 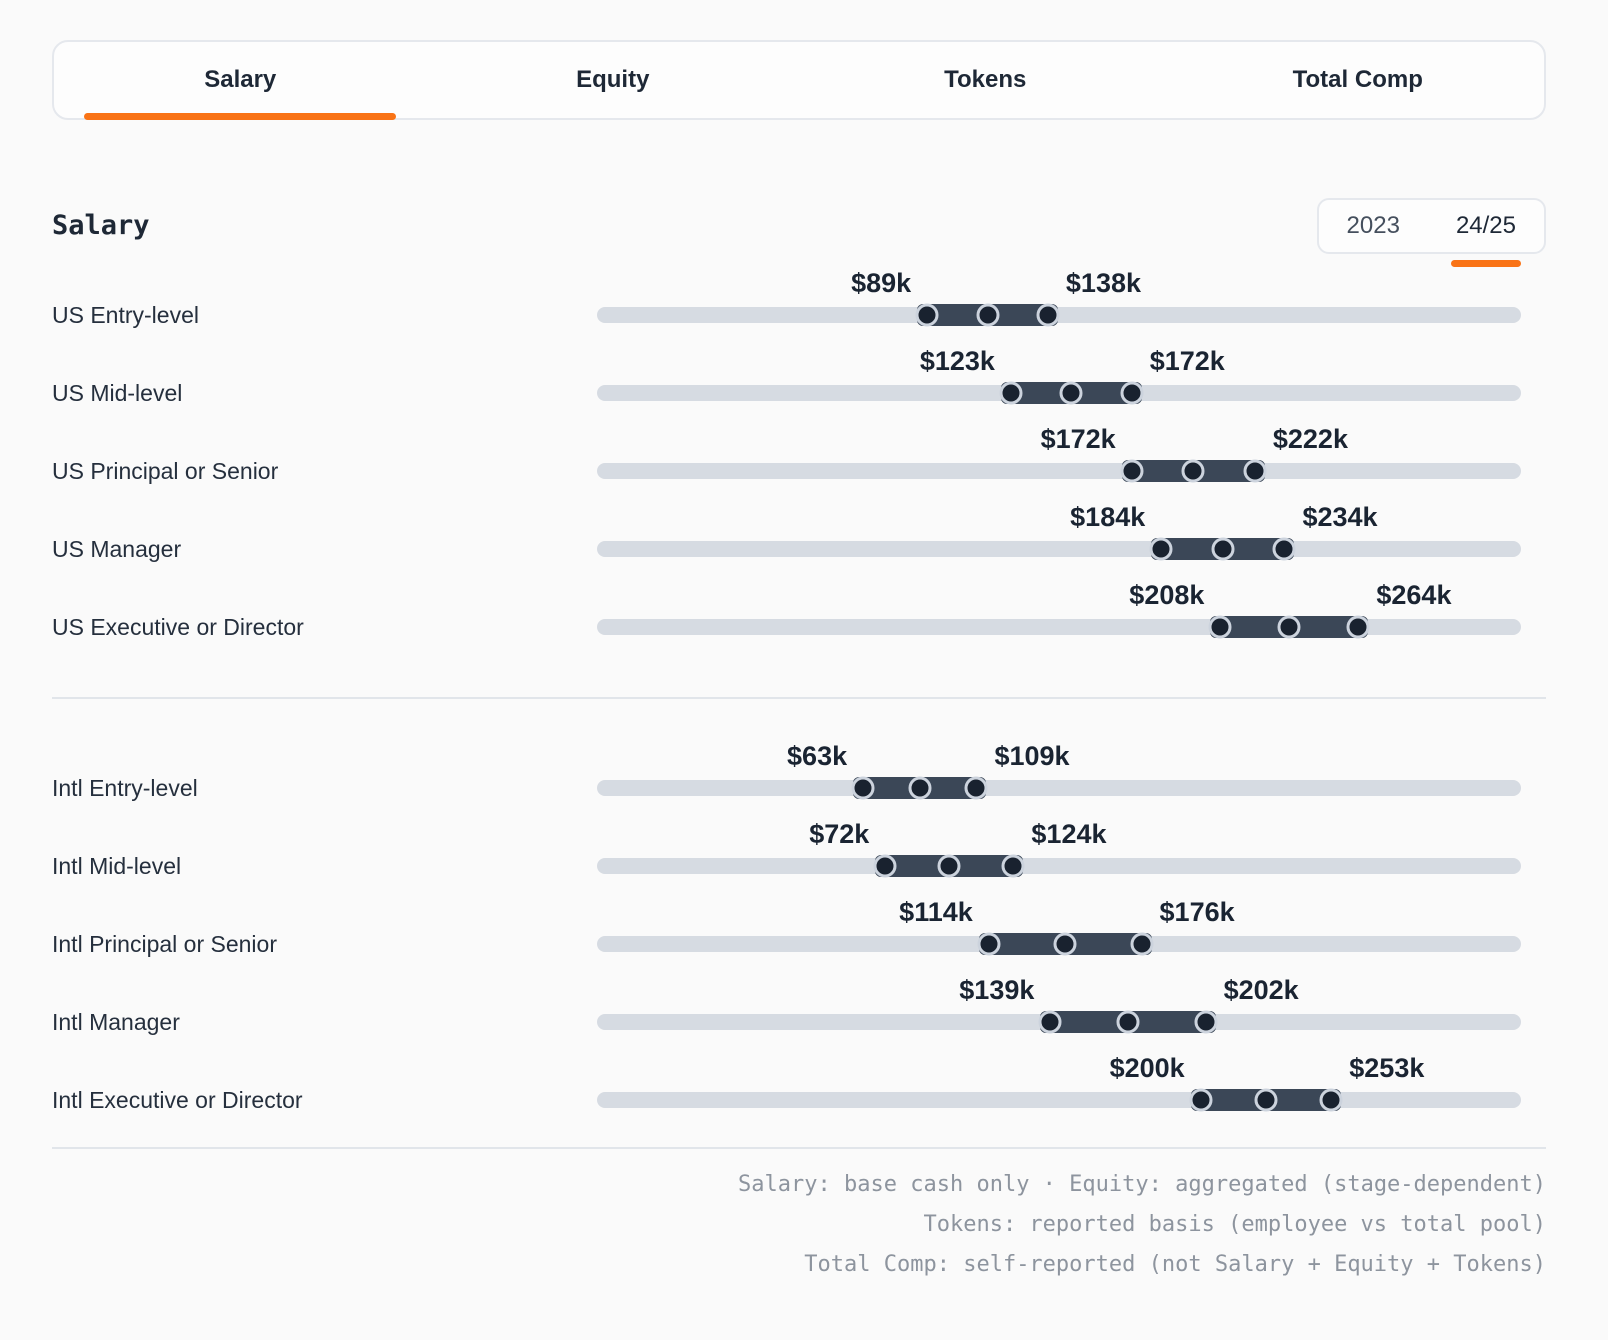 What do you see at coordinates (799, 1148) in the screenshot?
I see `footer-divider` at bounding box center [799, 1148].